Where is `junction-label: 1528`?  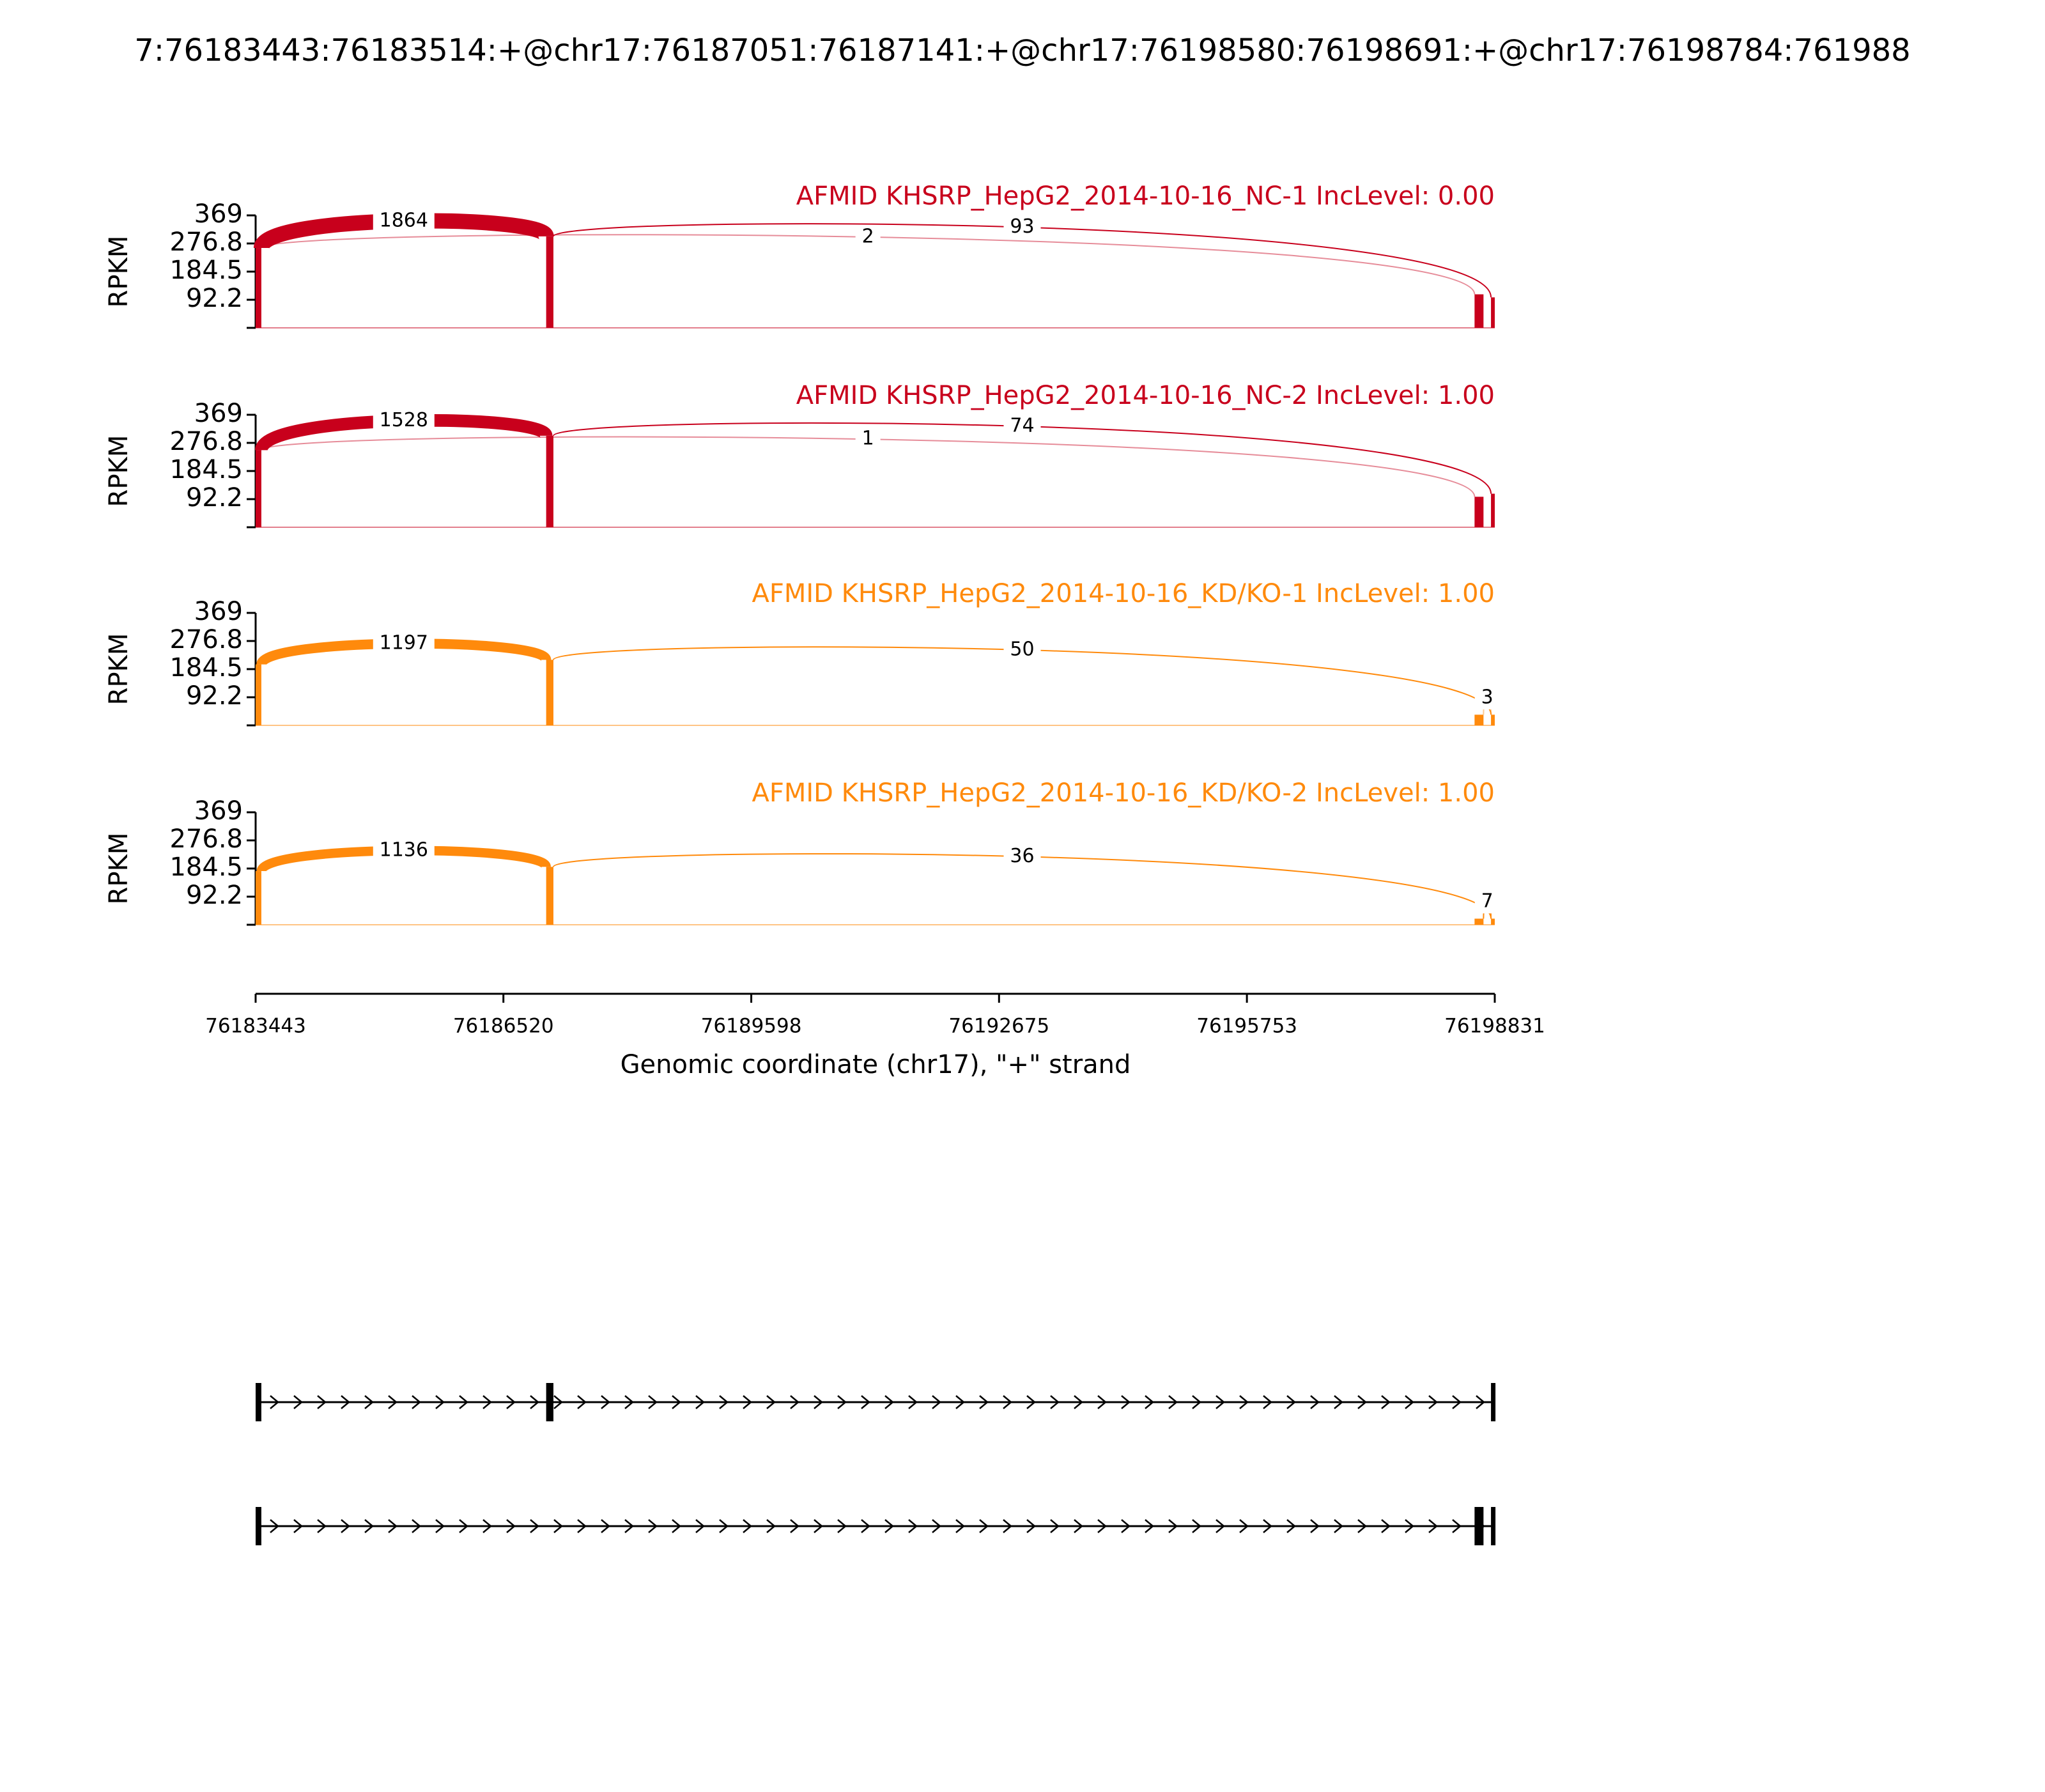 junction-label: 1528 is located at coordinates (404, 420).